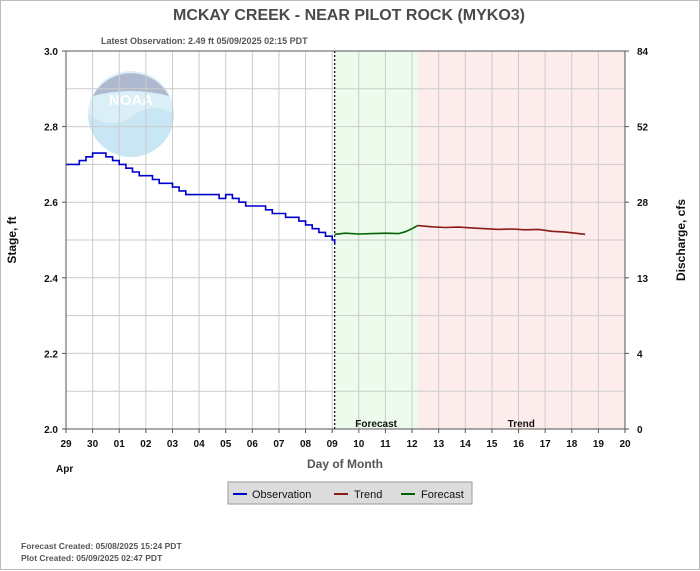 This screenshot has height=571, width=700. I want to click on x-tick-label: 05, so click(226, 444).